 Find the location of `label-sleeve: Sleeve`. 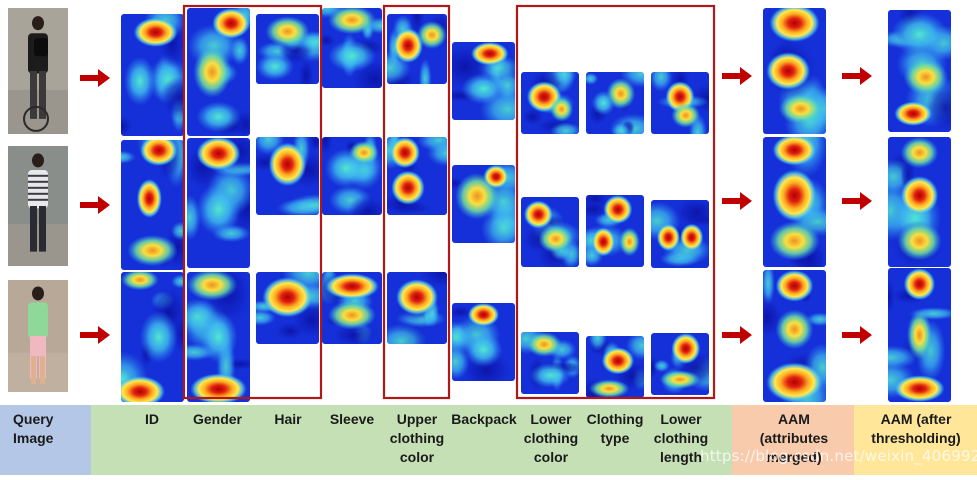

label-sleeve: Sleeve is located at coordinates (352, 419).